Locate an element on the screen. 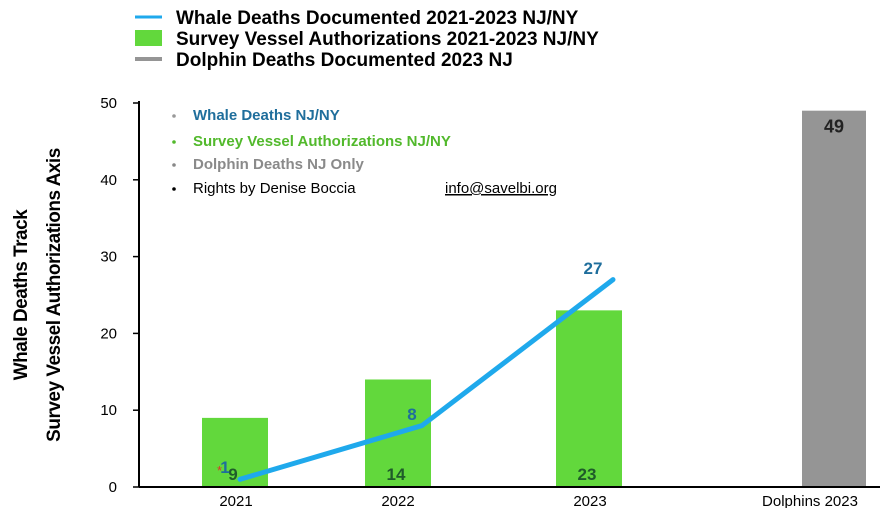  asterisk-mark: * is located at coordinates (219, 470).